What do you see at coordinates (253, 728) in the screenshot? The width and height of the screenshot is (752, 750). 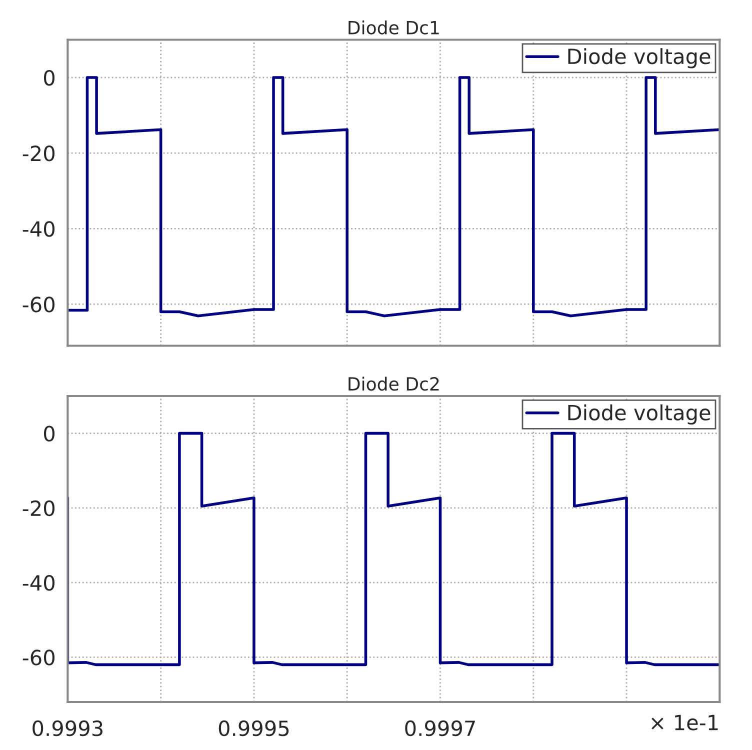 I see `x-tick-label: 0.9995` at bounding box center [253, 728].